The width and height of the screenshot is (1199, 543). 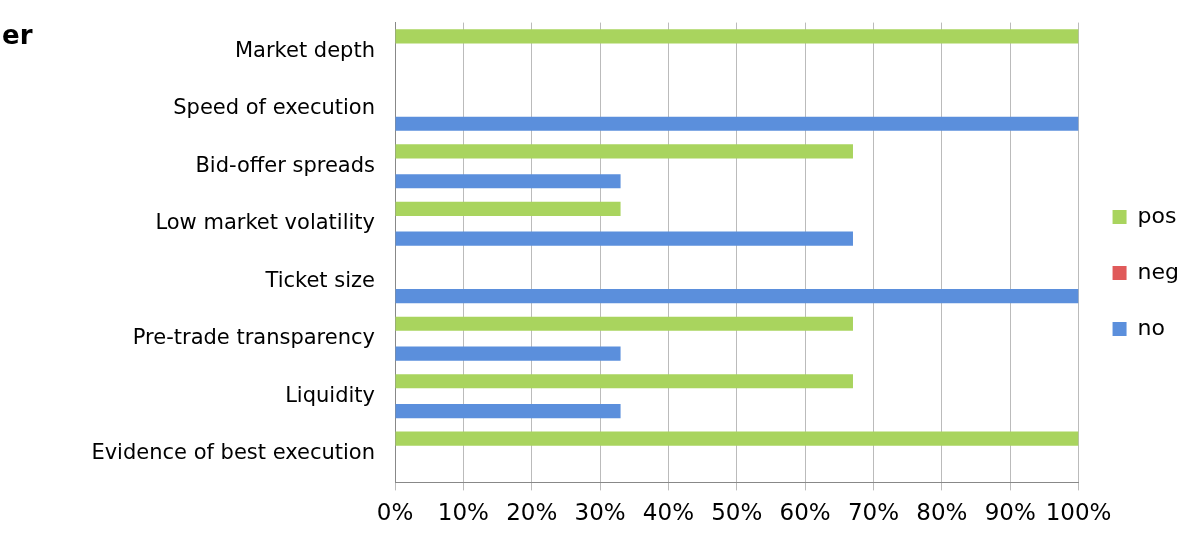 What do you see at coordinates (532, 512) in the screenshot?
I see `x-tick-label: 20%` at bounding box center [532, 512].